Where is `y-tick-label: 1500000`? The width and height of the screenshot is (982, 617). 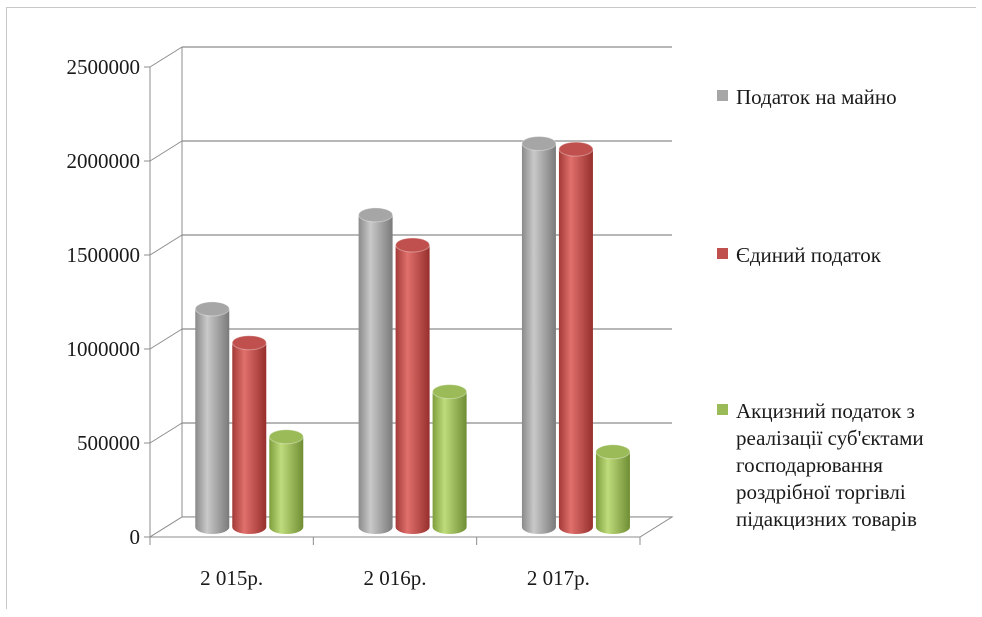 y-tick-label: 1500000 is located at coordinates (104, 255).